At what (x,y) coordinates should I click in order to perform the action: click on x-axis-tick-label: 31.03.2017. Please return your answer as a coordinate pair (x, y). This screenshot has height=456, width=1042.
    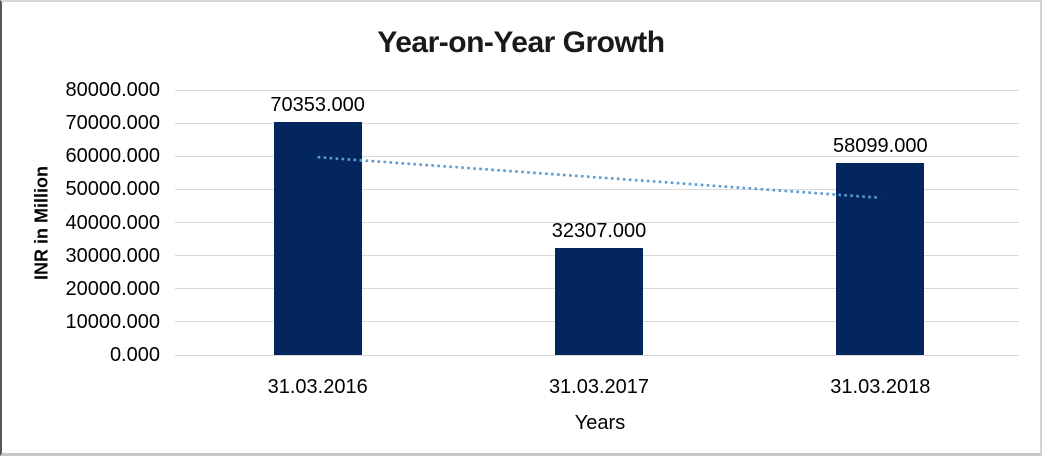
    Looking at the image, I should click on (599, 387).